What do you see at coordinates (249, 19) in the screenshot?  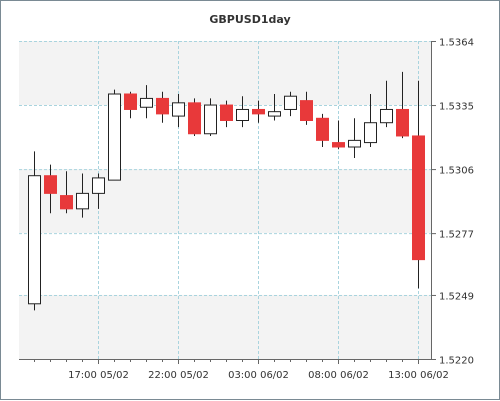 I see `chart-title: GBPUSD1day` at bounding box center [249, 19].